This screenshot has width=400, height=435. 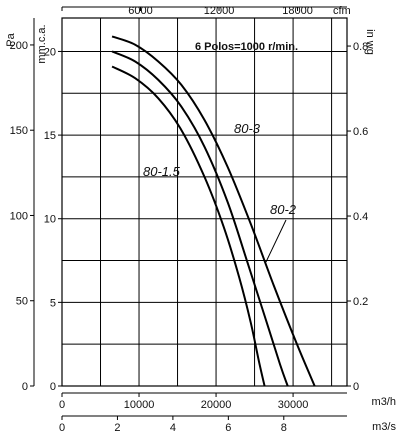 What do you see at coordinates (117, 428) in the screenshot?
I see `m3s-tick-label: 2` at bounding box center [117, 428].